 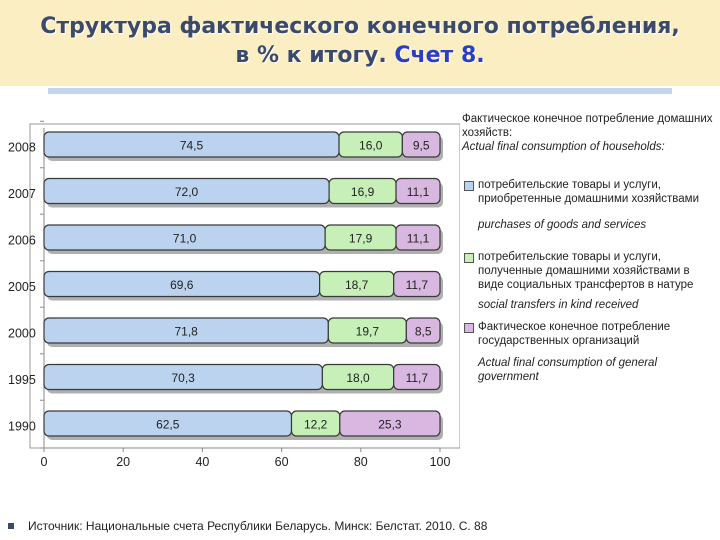 What do you see at coordinates (357, 285) in the screenshot?
I see `data-label: 18,7` at bounding box center [357, 285].